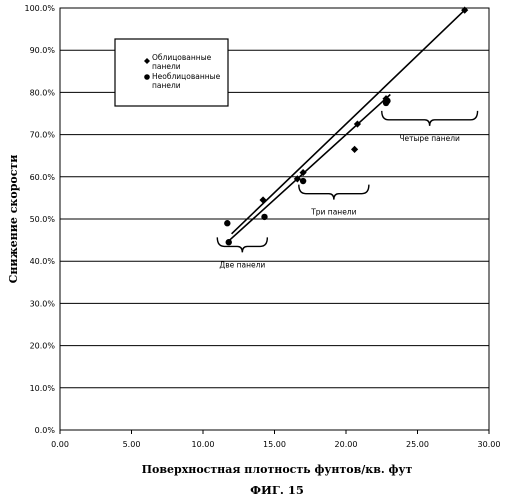 The image size is (507, 499). I want to click on legend-circle-marker, so click(147, 77).